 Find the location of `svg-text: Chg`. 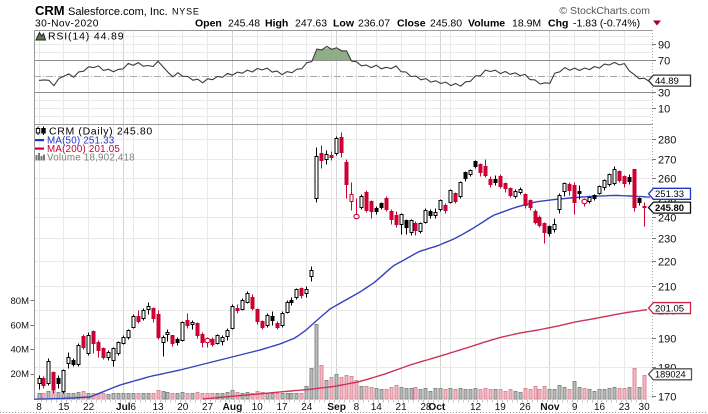

svg-text: Chg is located at coordinates (558, 24).